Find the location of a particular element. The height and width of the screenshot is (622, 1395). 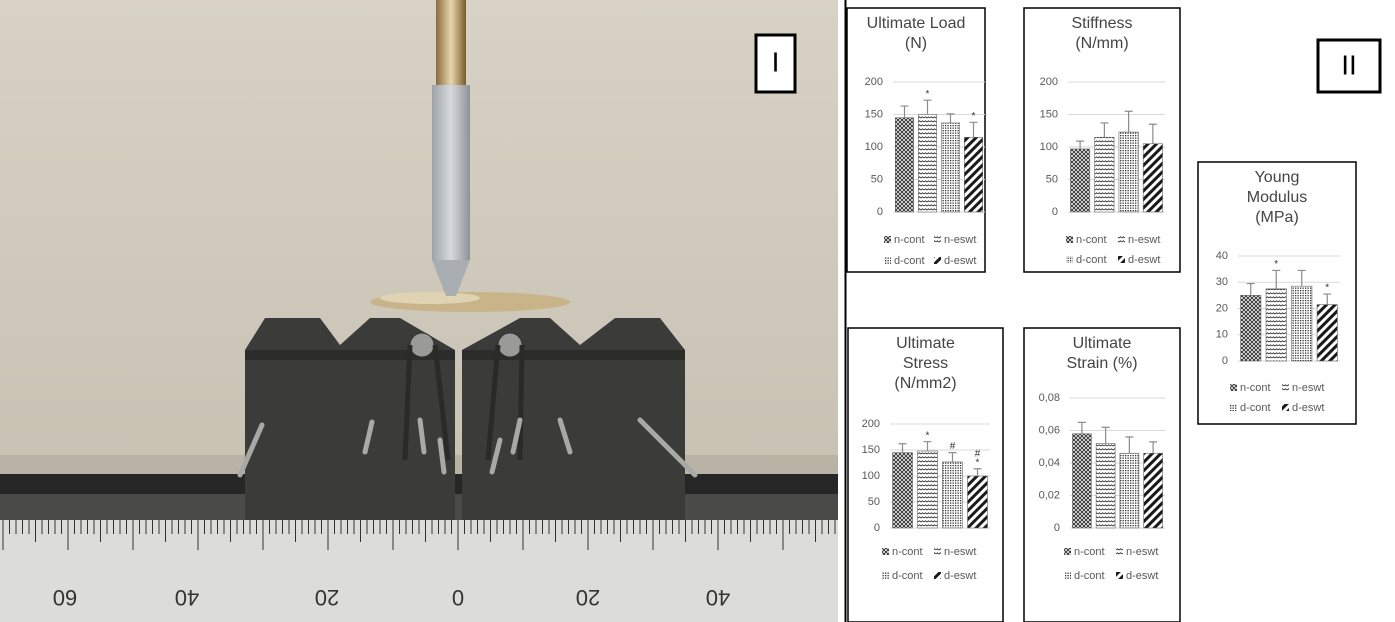

chart-title: Young Modulus (MPa) is located at coordinates (1277, 197).